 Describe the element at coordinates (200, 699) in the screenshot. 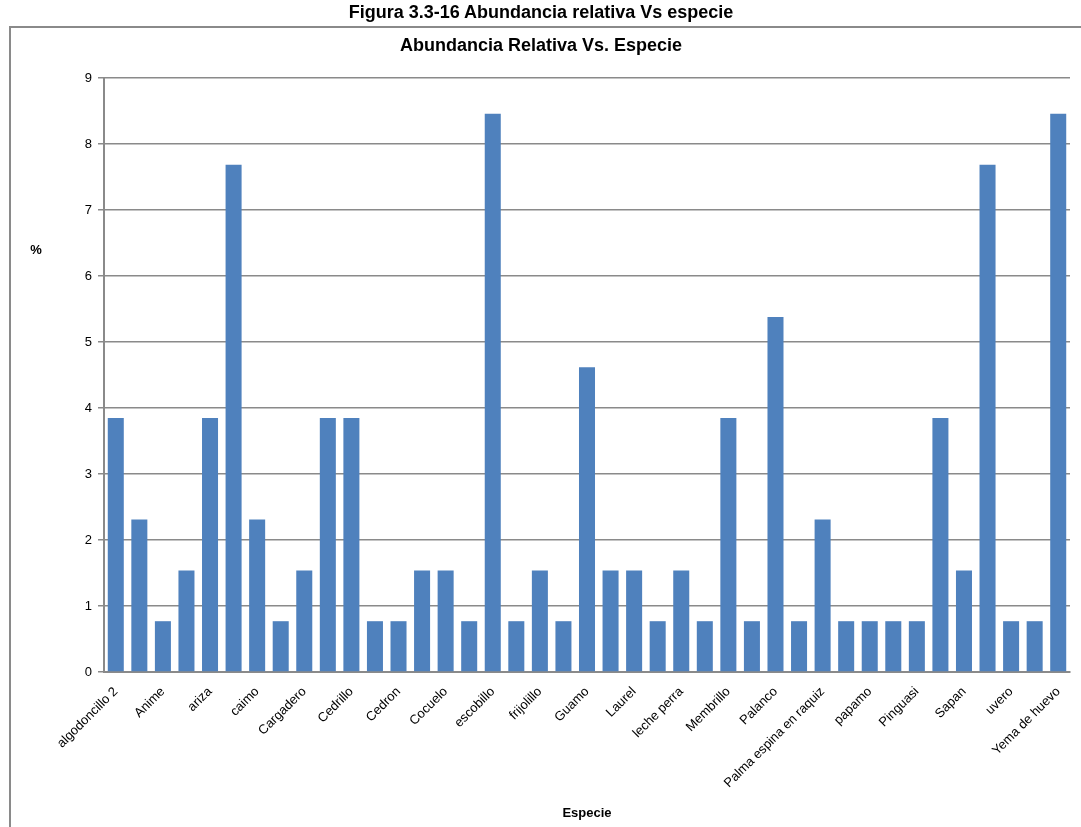

I see `x-tick-label: ariza` at that location.